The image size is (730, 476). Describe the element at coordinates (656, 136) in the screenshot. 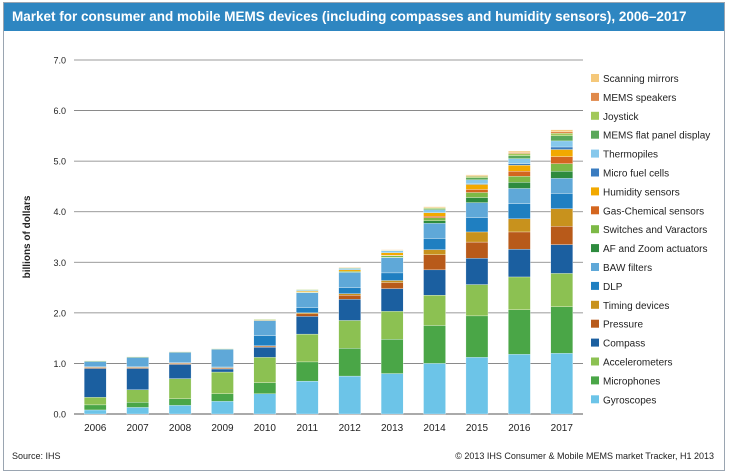

I see `legend-label: MEMS flat panel display` at that location.